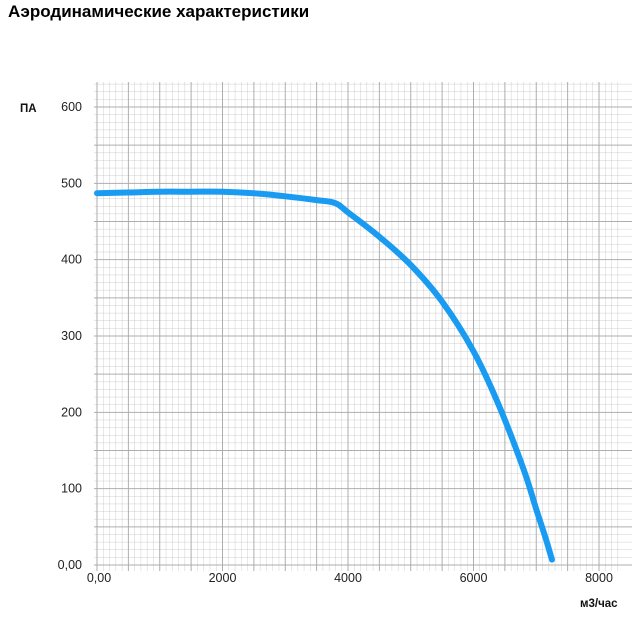  I want to click on x-tick-label: 2000, so click(223, 578).